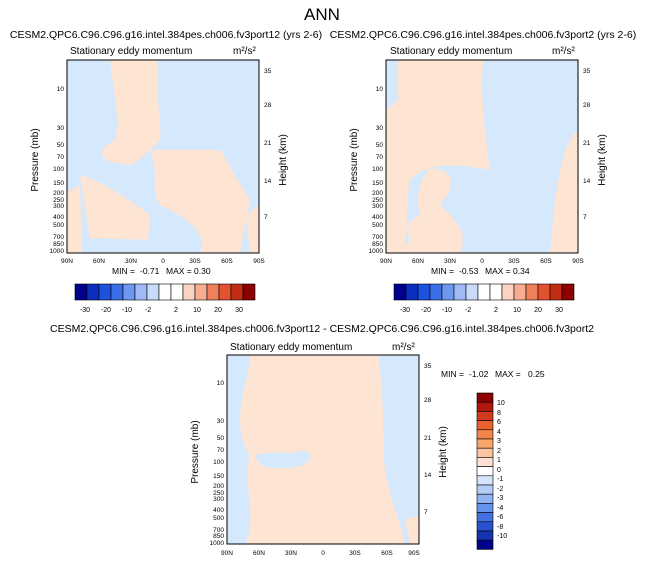  I want to click on panel3-ylabel-right: Height (km), so click(443, 452).